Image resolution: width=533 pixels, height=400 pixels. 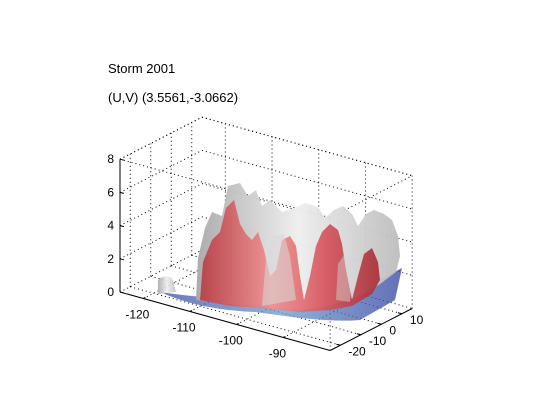 I want to click on grey-front-highlight, so click(x=279, y=270).